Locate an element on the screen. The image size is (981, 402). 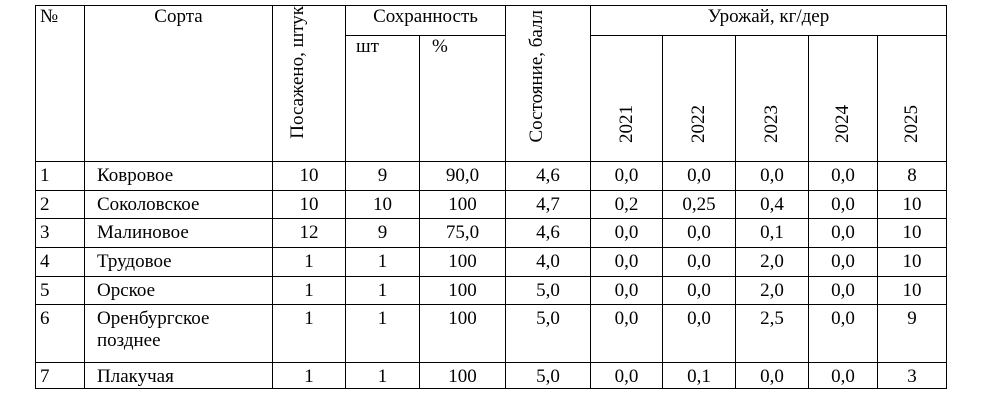
cell: 75,0 is located at coordinates (462, 232).